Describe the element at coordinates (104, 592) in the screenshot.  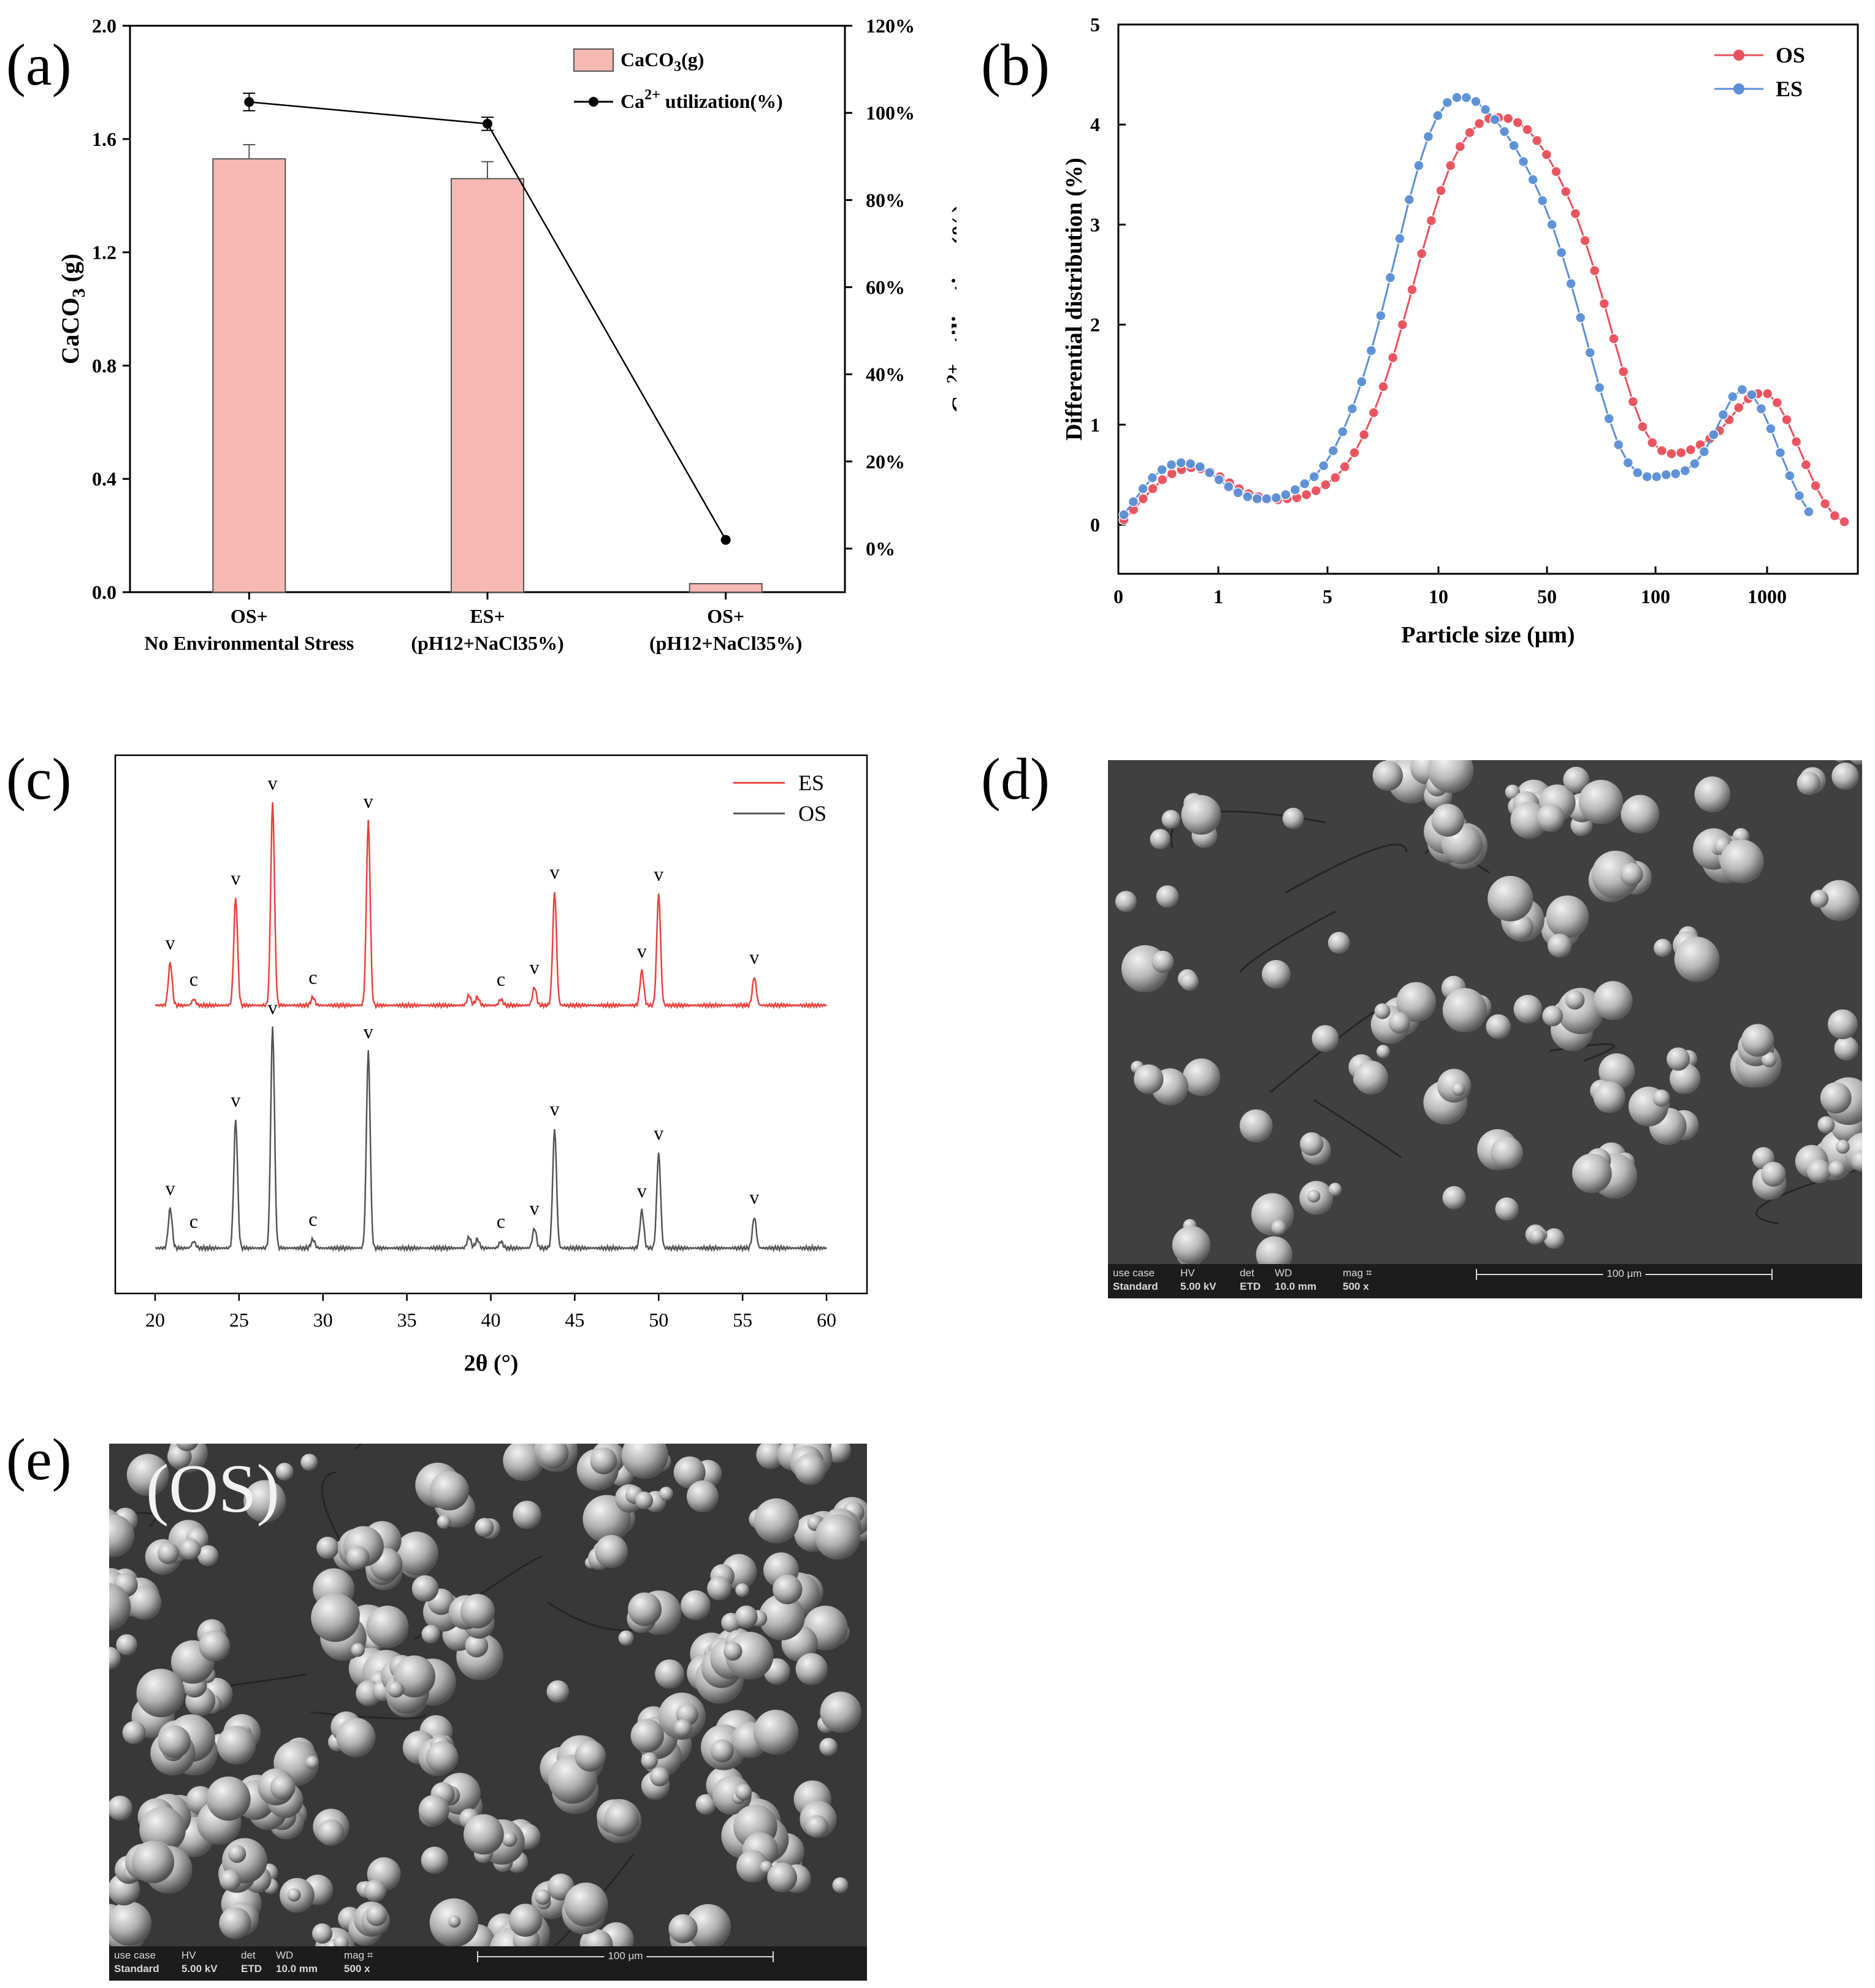
I see `left-tick-label-a: 0.0` at that location.